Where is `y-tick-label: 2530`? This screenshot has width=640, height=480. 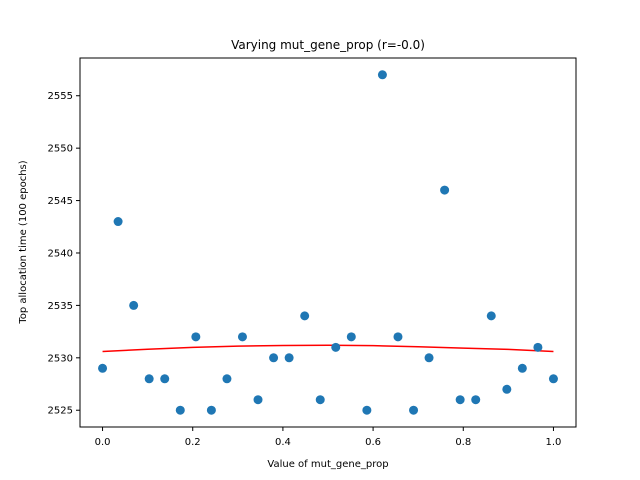
y-tick-label: 2530 is located at coordinates (60, 358).